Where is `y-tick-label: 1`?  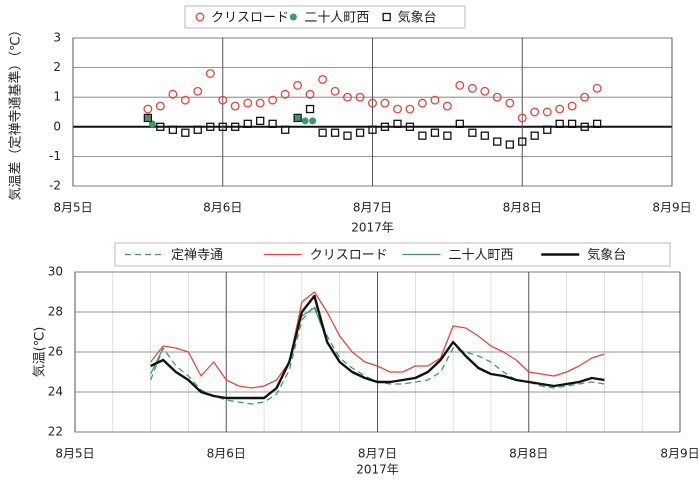 y-tick-label: 1 is located at coordinates (57, 97).